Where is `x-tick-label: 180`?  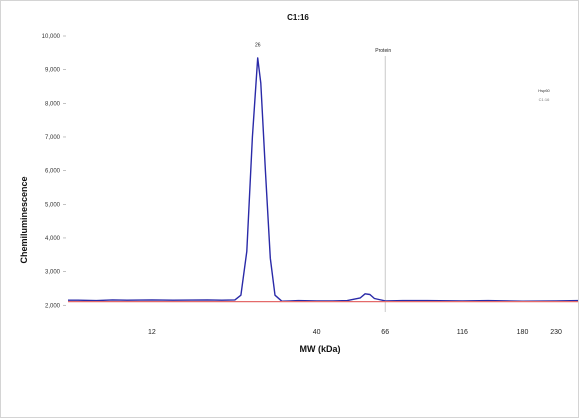 x-tick-label: 180 is located at coordinates (523, 332).